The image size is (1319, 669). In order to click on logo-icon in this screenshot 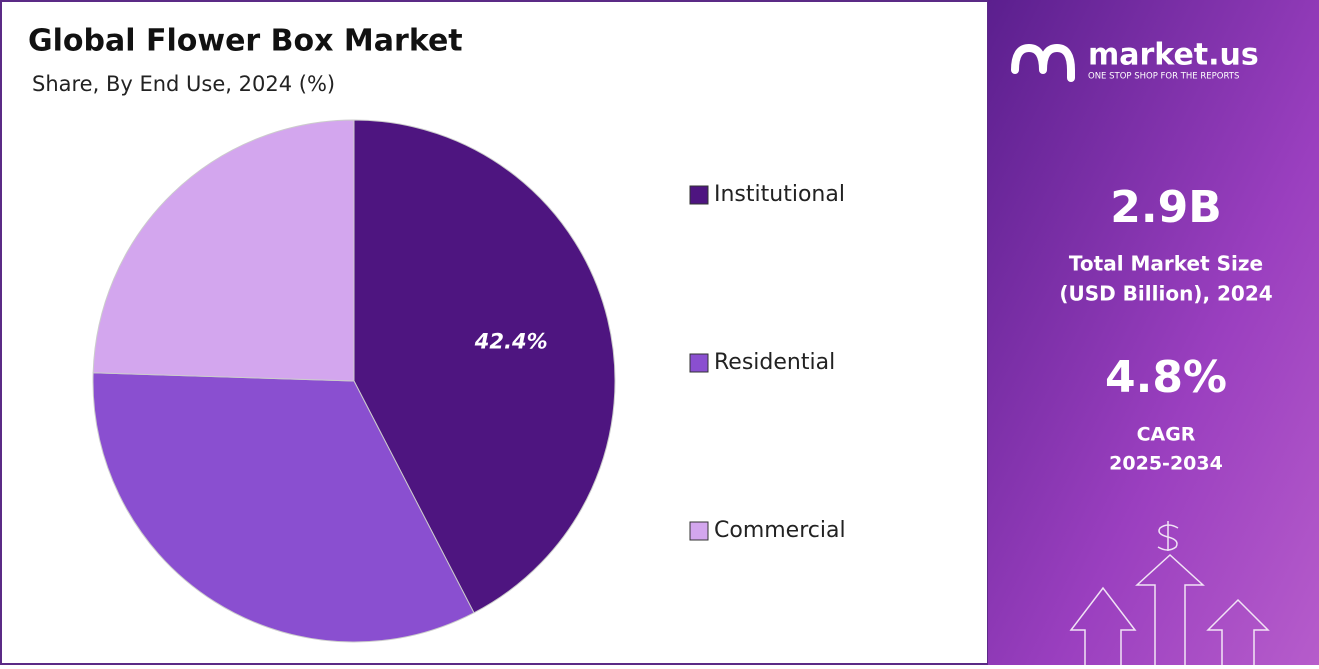, I will do `click(1043, 62)`.